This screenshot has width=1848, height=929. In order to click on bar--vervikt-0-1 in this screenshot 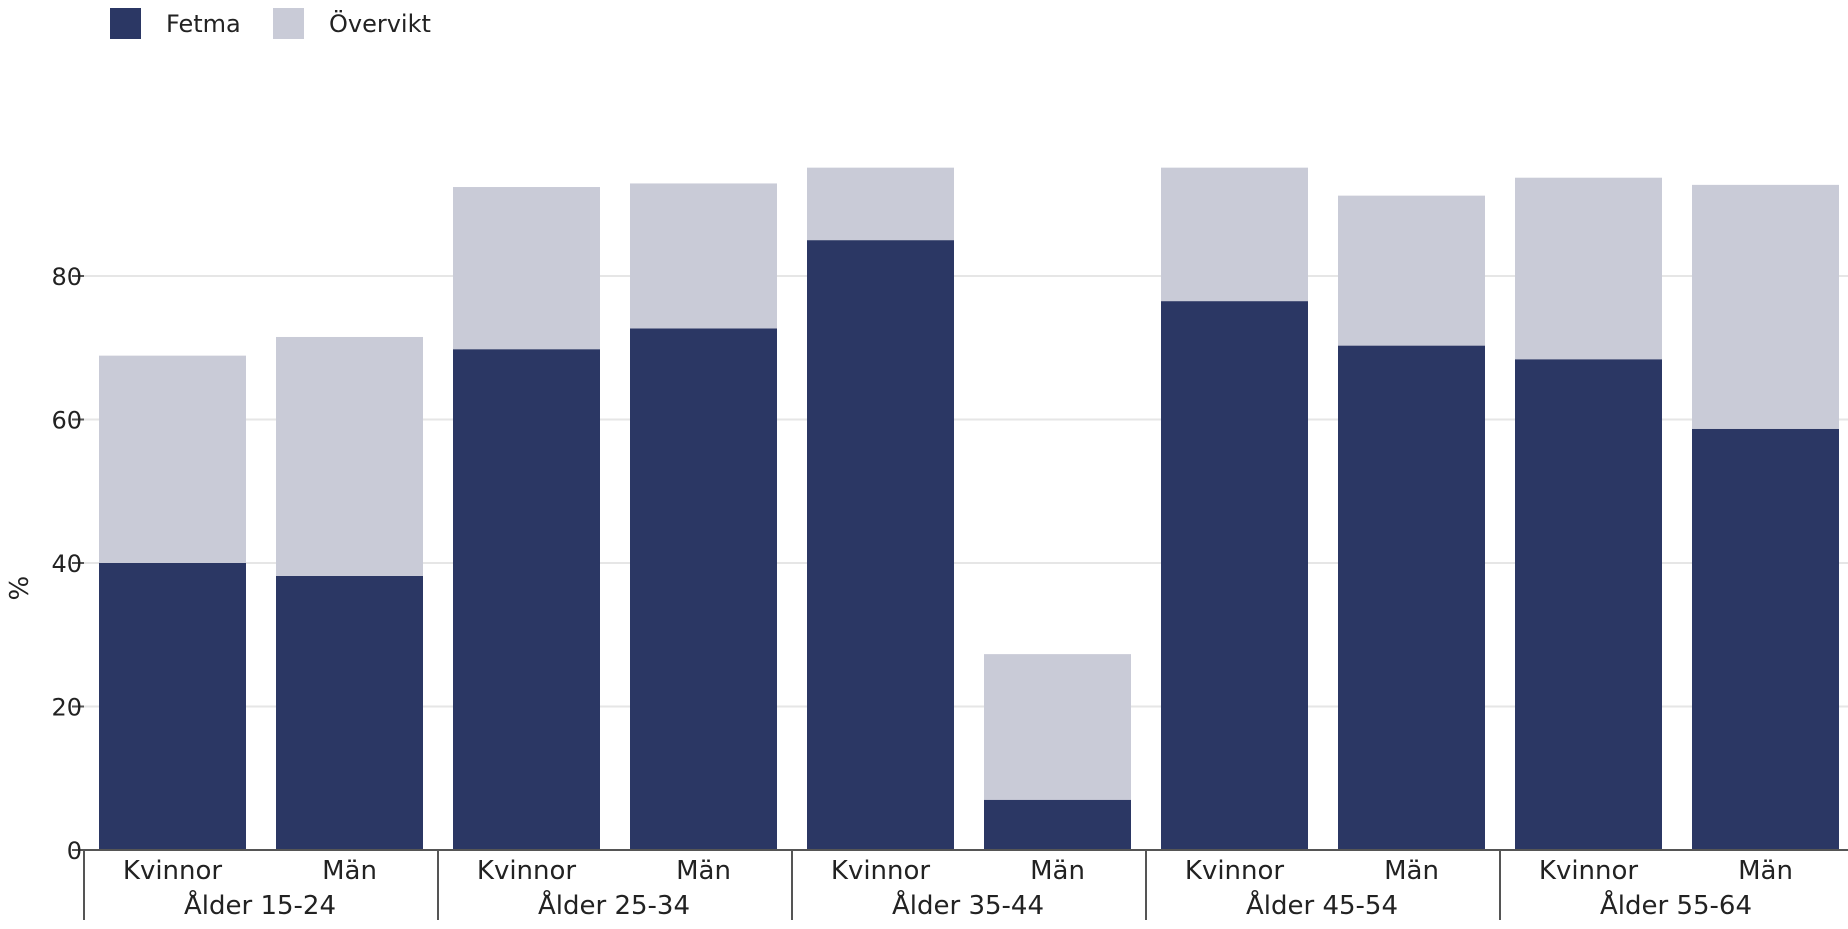, I will do `click(349, 456)`.